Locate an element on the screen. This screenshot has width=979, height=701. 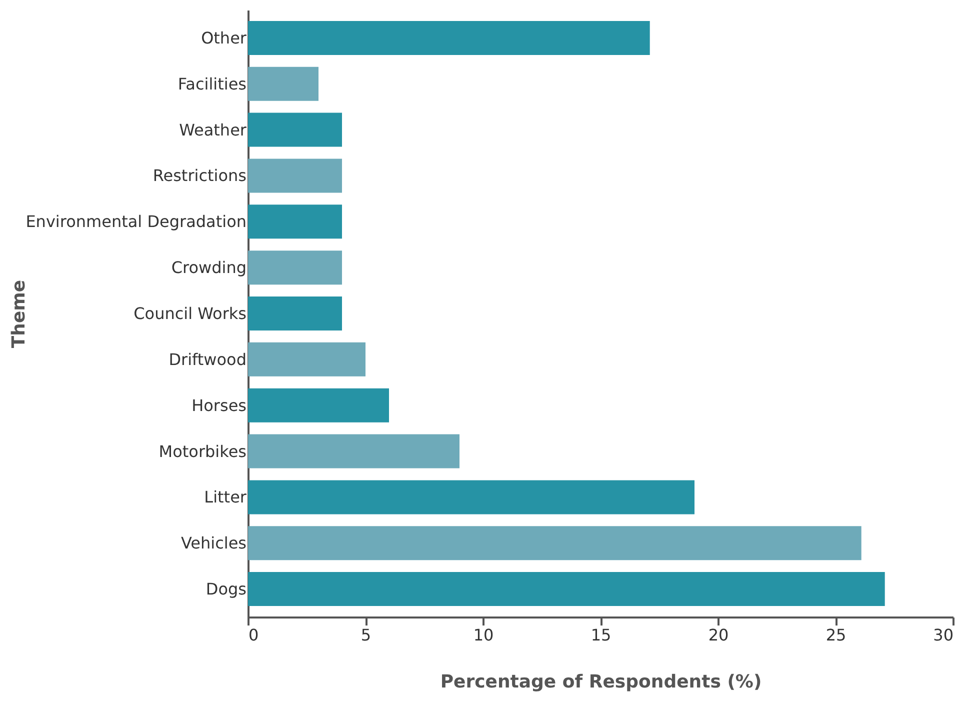
x-tick-label: 10 is located at coordinates (483, 635).